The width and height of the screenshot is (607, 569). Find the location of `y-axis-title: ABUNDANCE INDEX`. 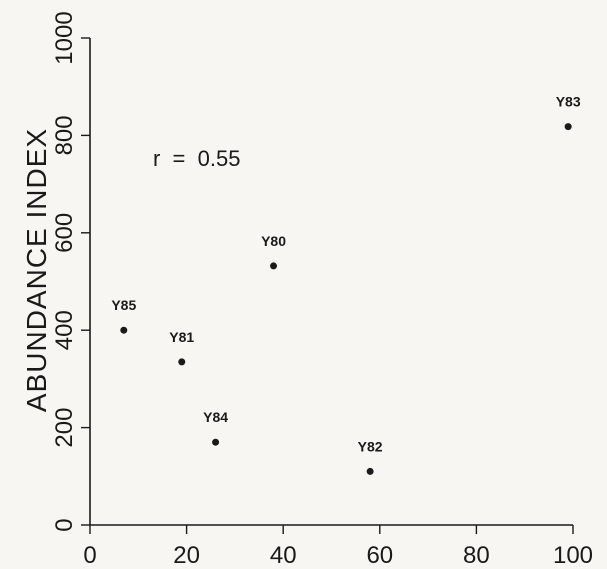

y-axis-title: ABUNDANCE INDEX is located at coordinates (36, 270).